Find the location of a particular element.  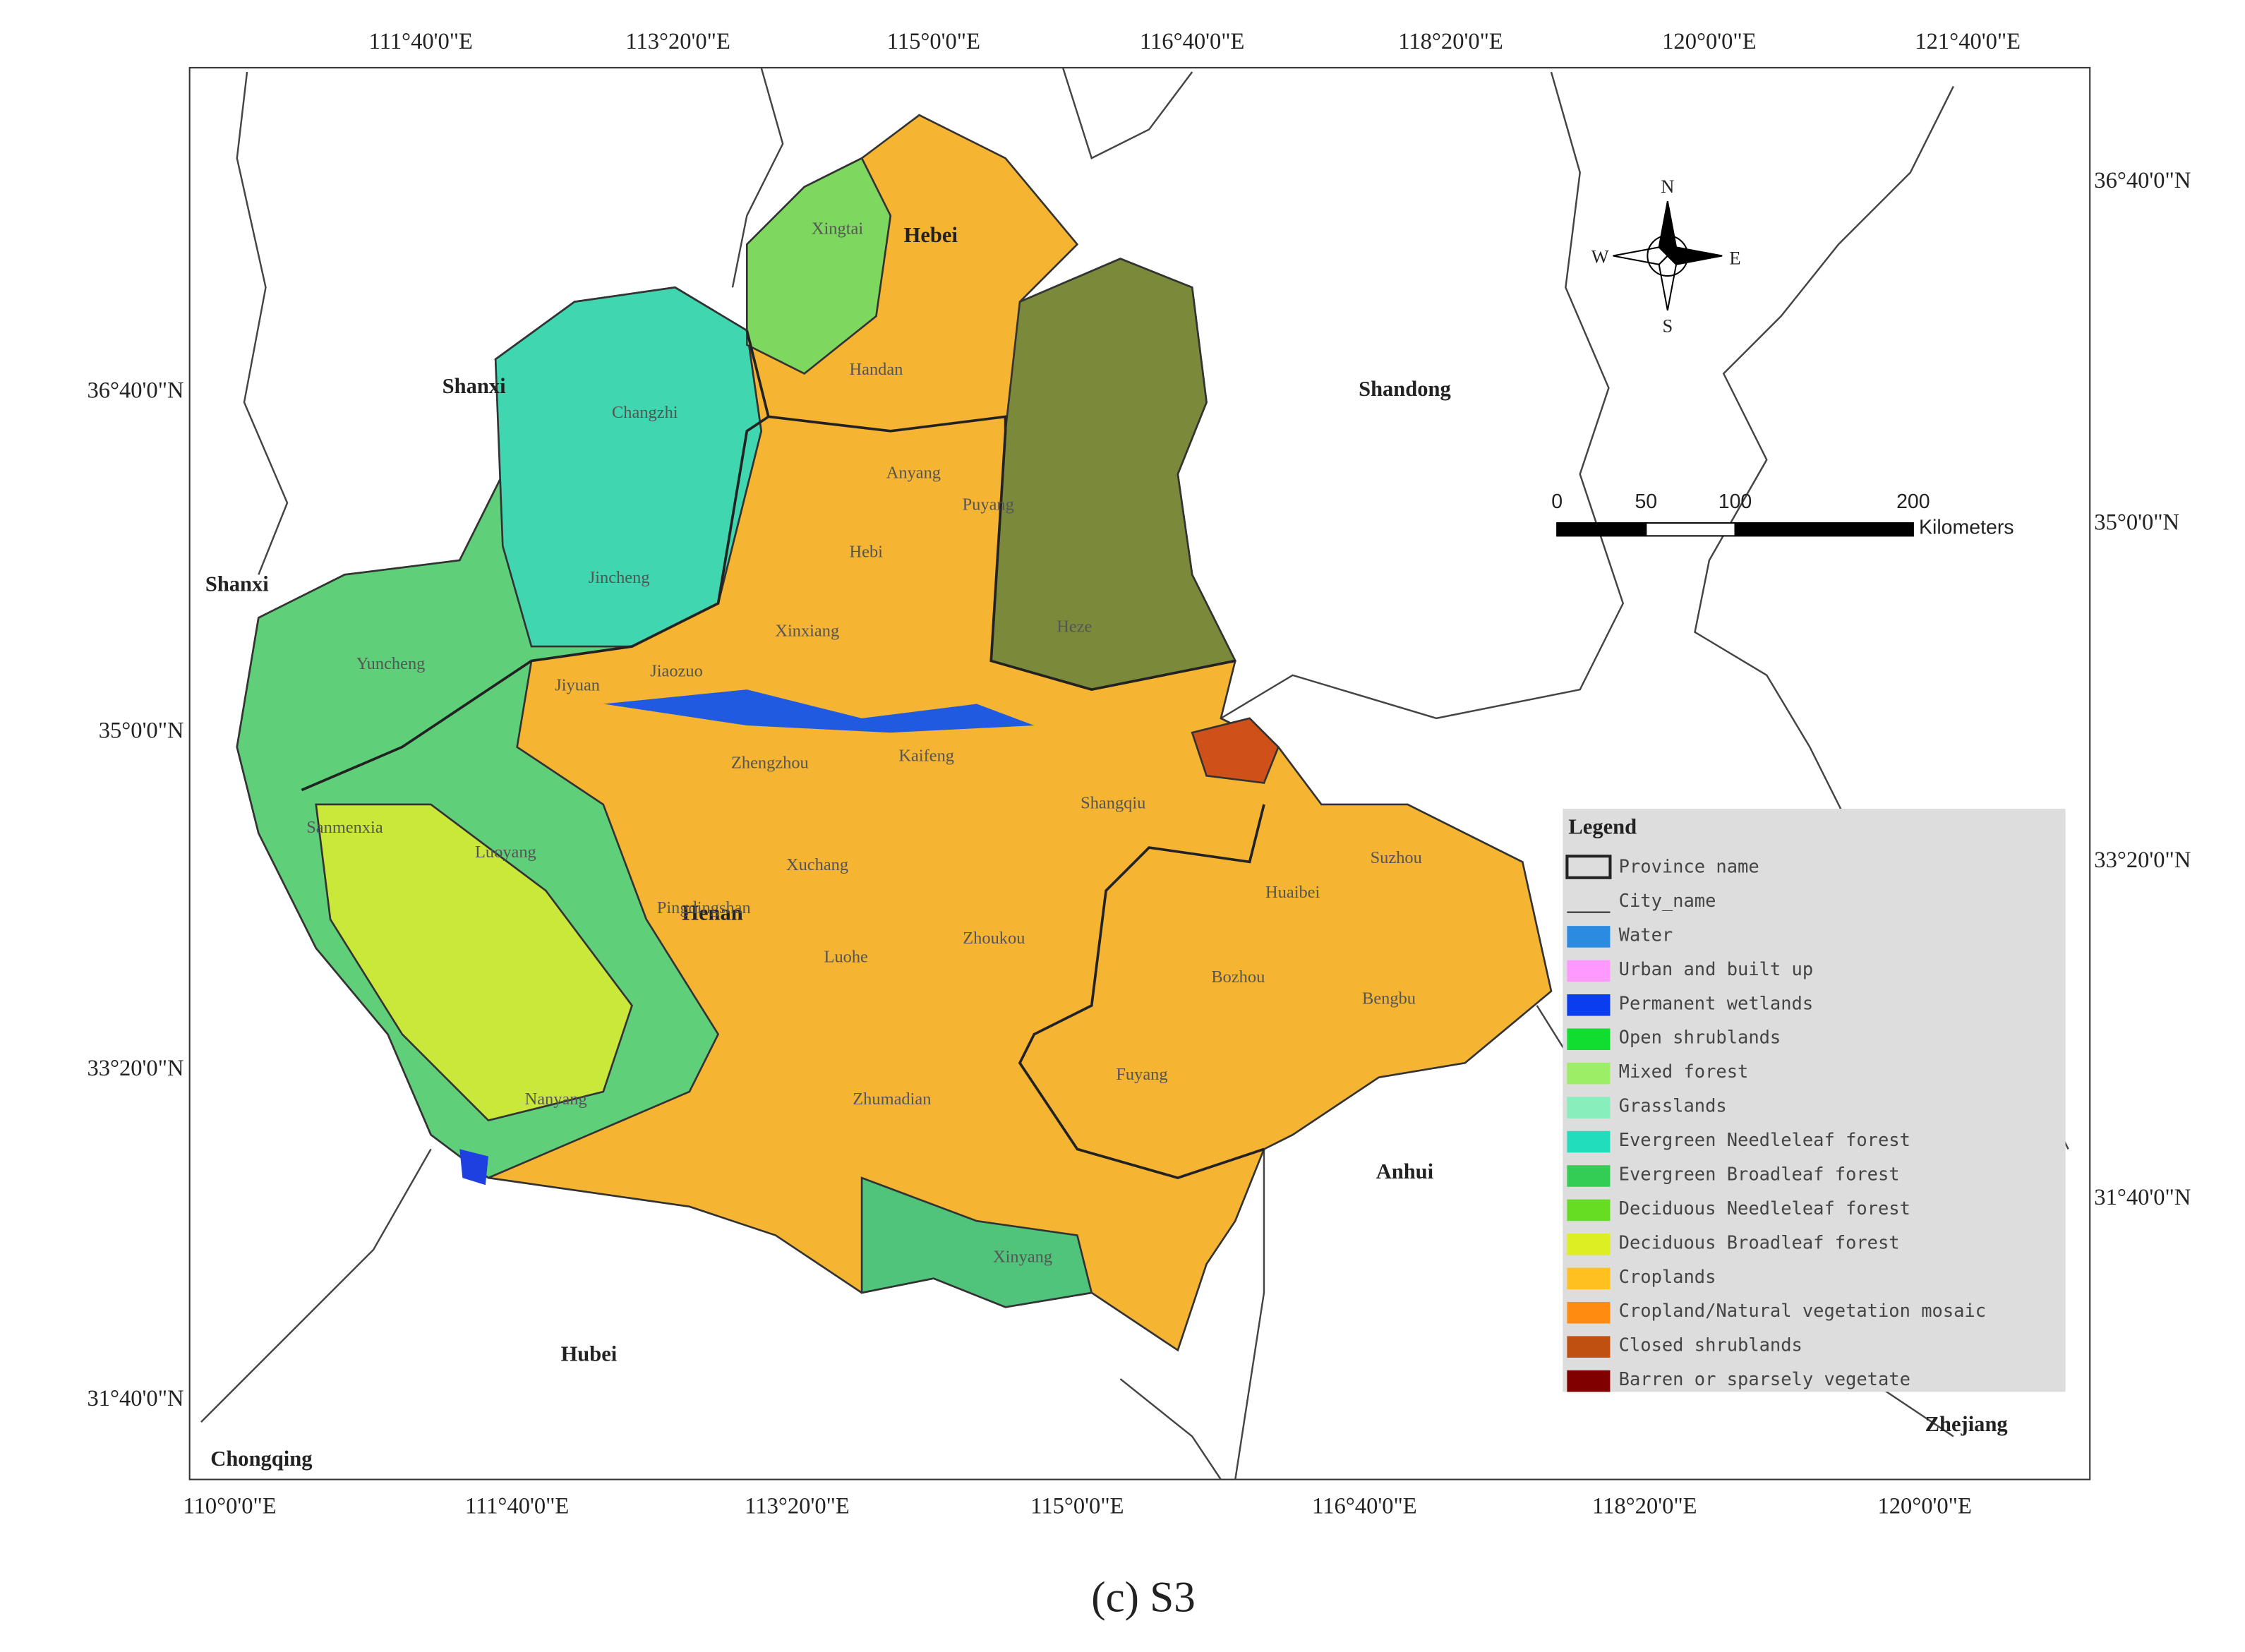

scale-tick-label: 50 is located at coordinates (1646, 501).